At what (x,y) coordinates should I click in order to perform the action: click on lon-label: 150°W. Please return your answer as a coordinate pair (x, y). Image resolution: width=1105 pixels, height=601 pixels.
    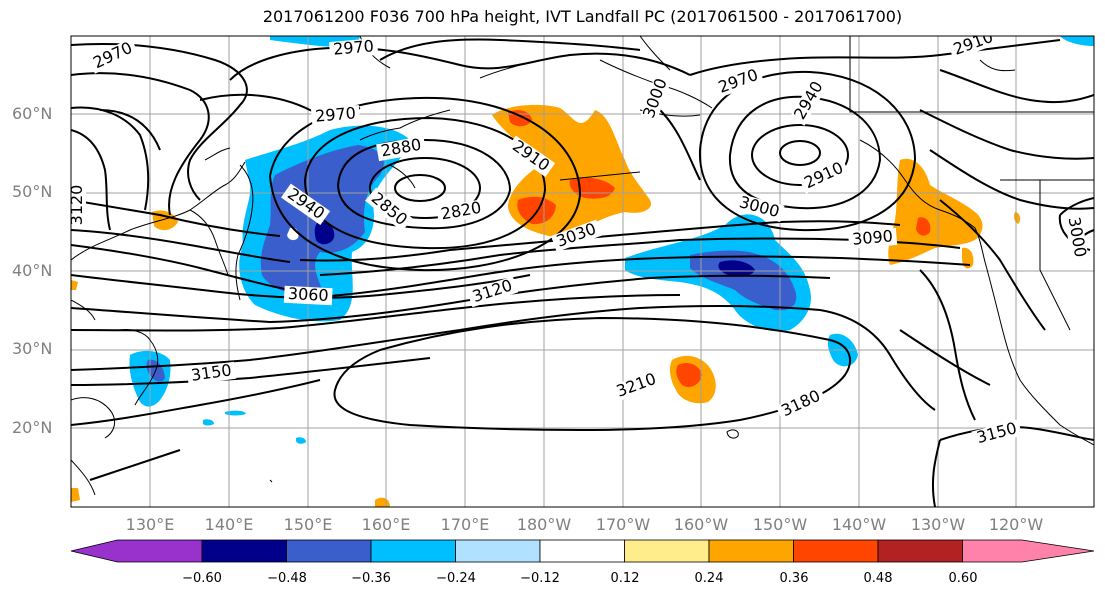
    Looking at the image, I should click on (780, 524).